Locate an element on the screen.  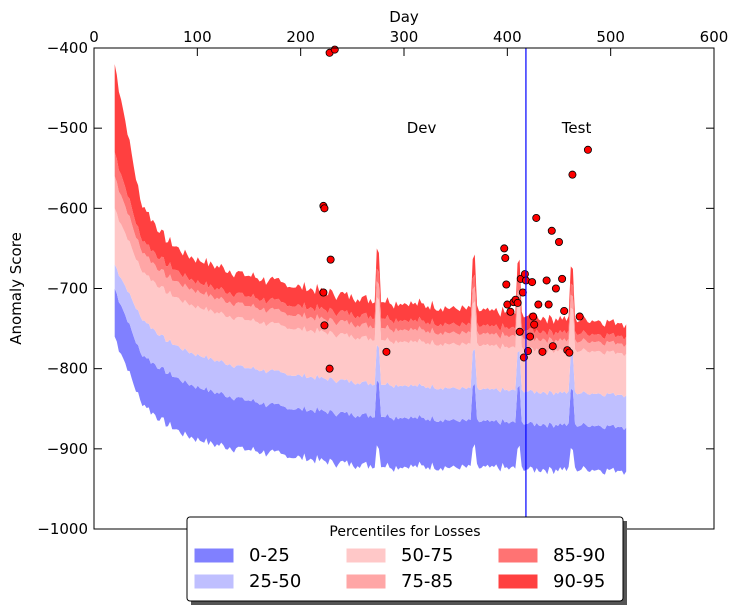
y-tick-label: −600 is located at coordinates (67, 208).